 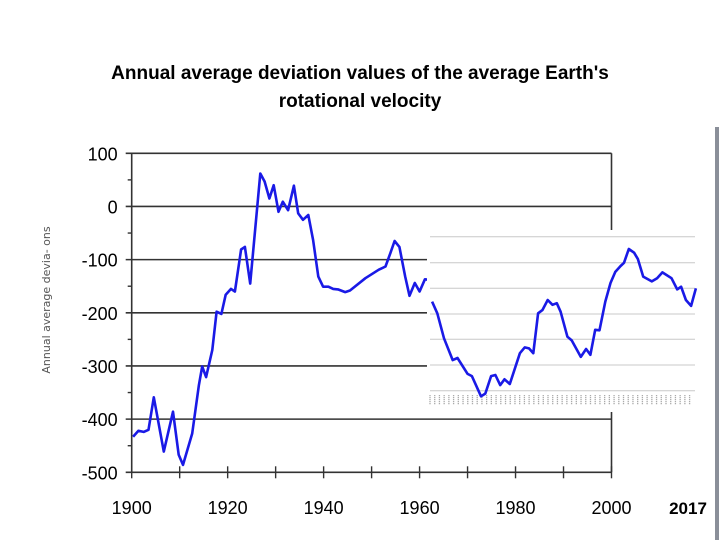 What do you see at coordinates (46, 299) in the screenshot?
I see `y-axis-label: Annual average devia- ons` at bounding box center [46, 299].